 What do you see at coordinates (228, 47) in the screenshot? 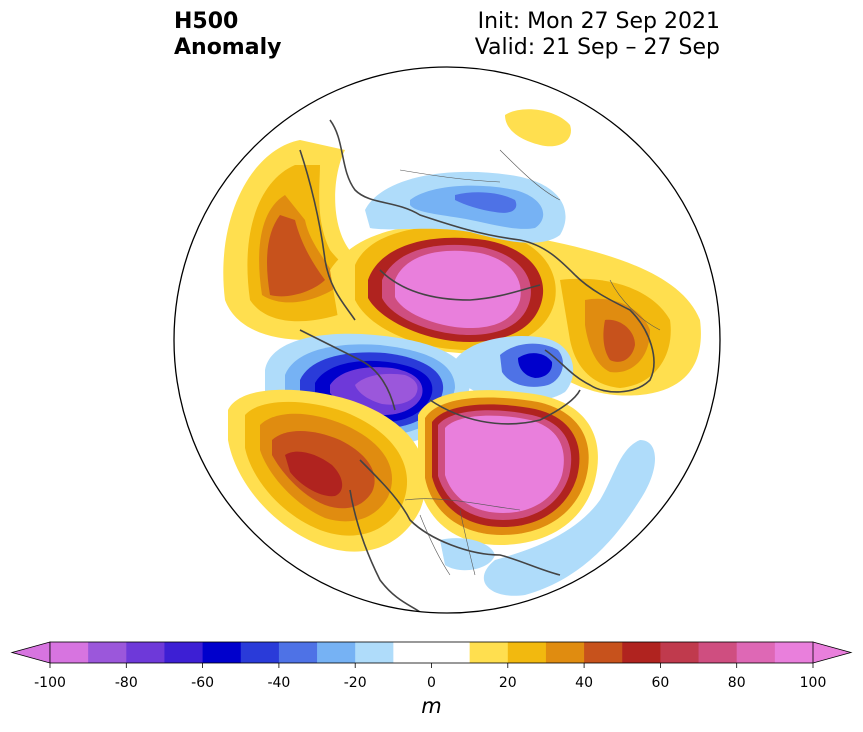
I see `title-anomaly: Anomaly` at bounding box center [228, 47].